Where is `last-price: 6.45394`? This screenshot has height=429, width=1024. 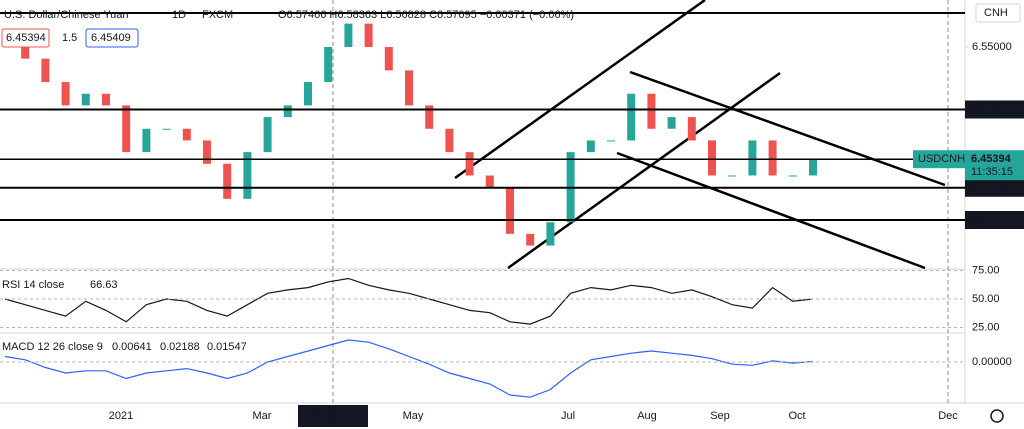 last-price: 6.45394 is located at coordinates (991, 159).